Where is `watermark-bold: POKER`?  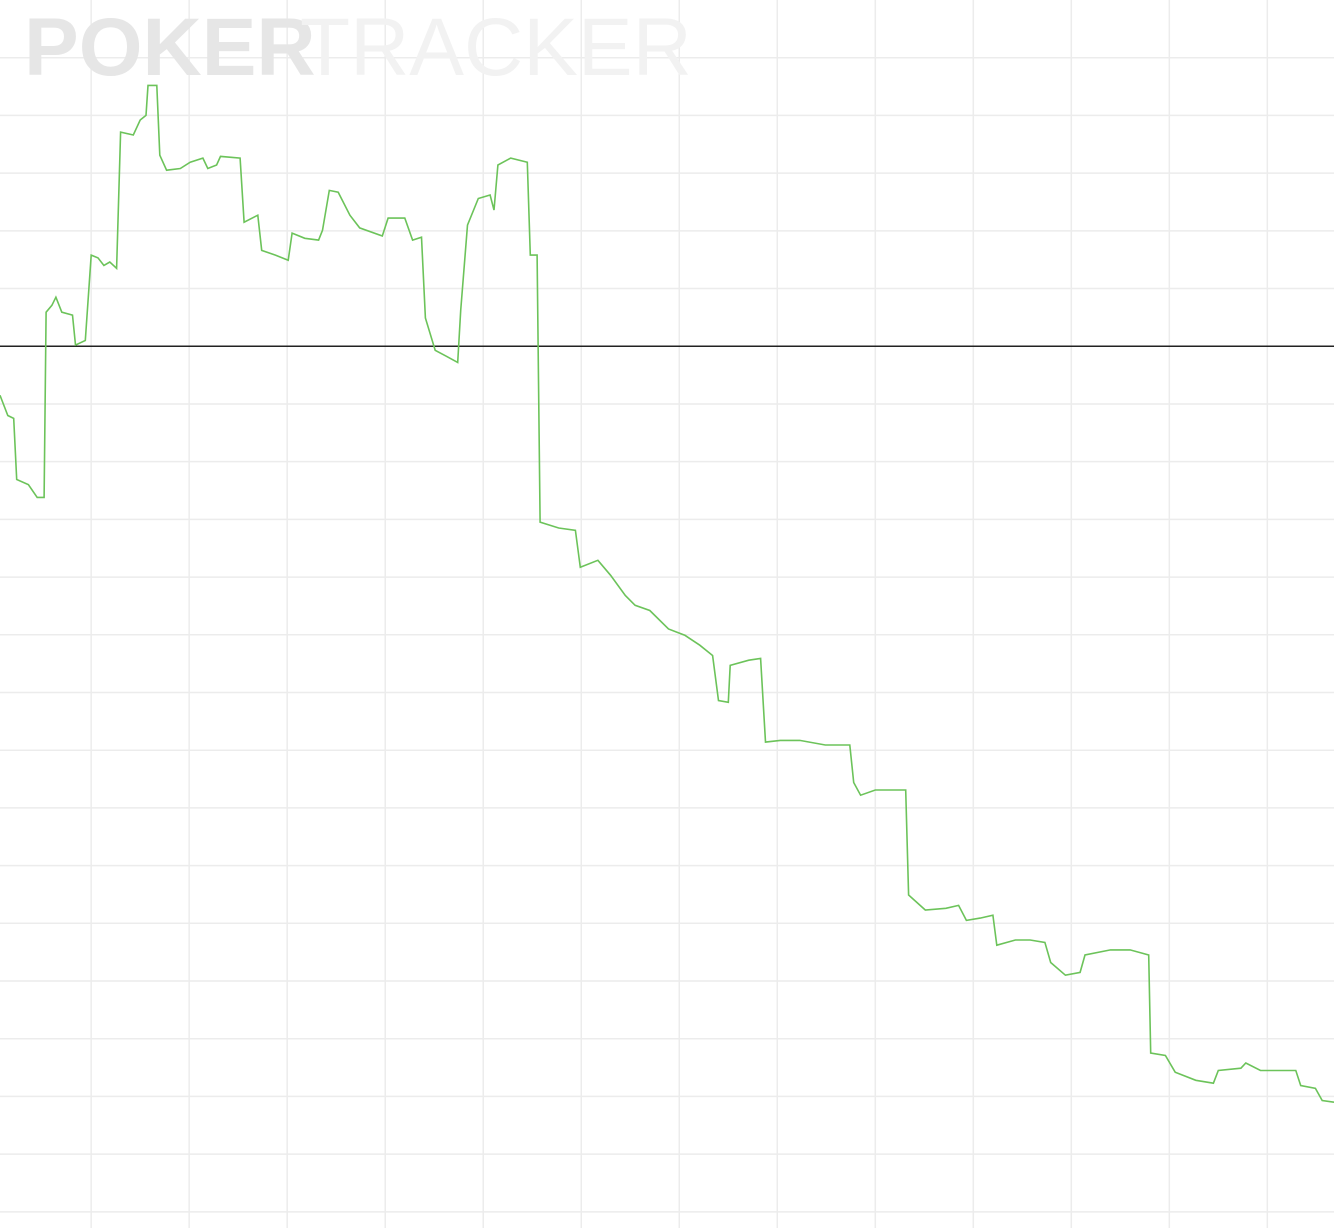 watermark-bold: POKER is located at coordinates (170, 47).